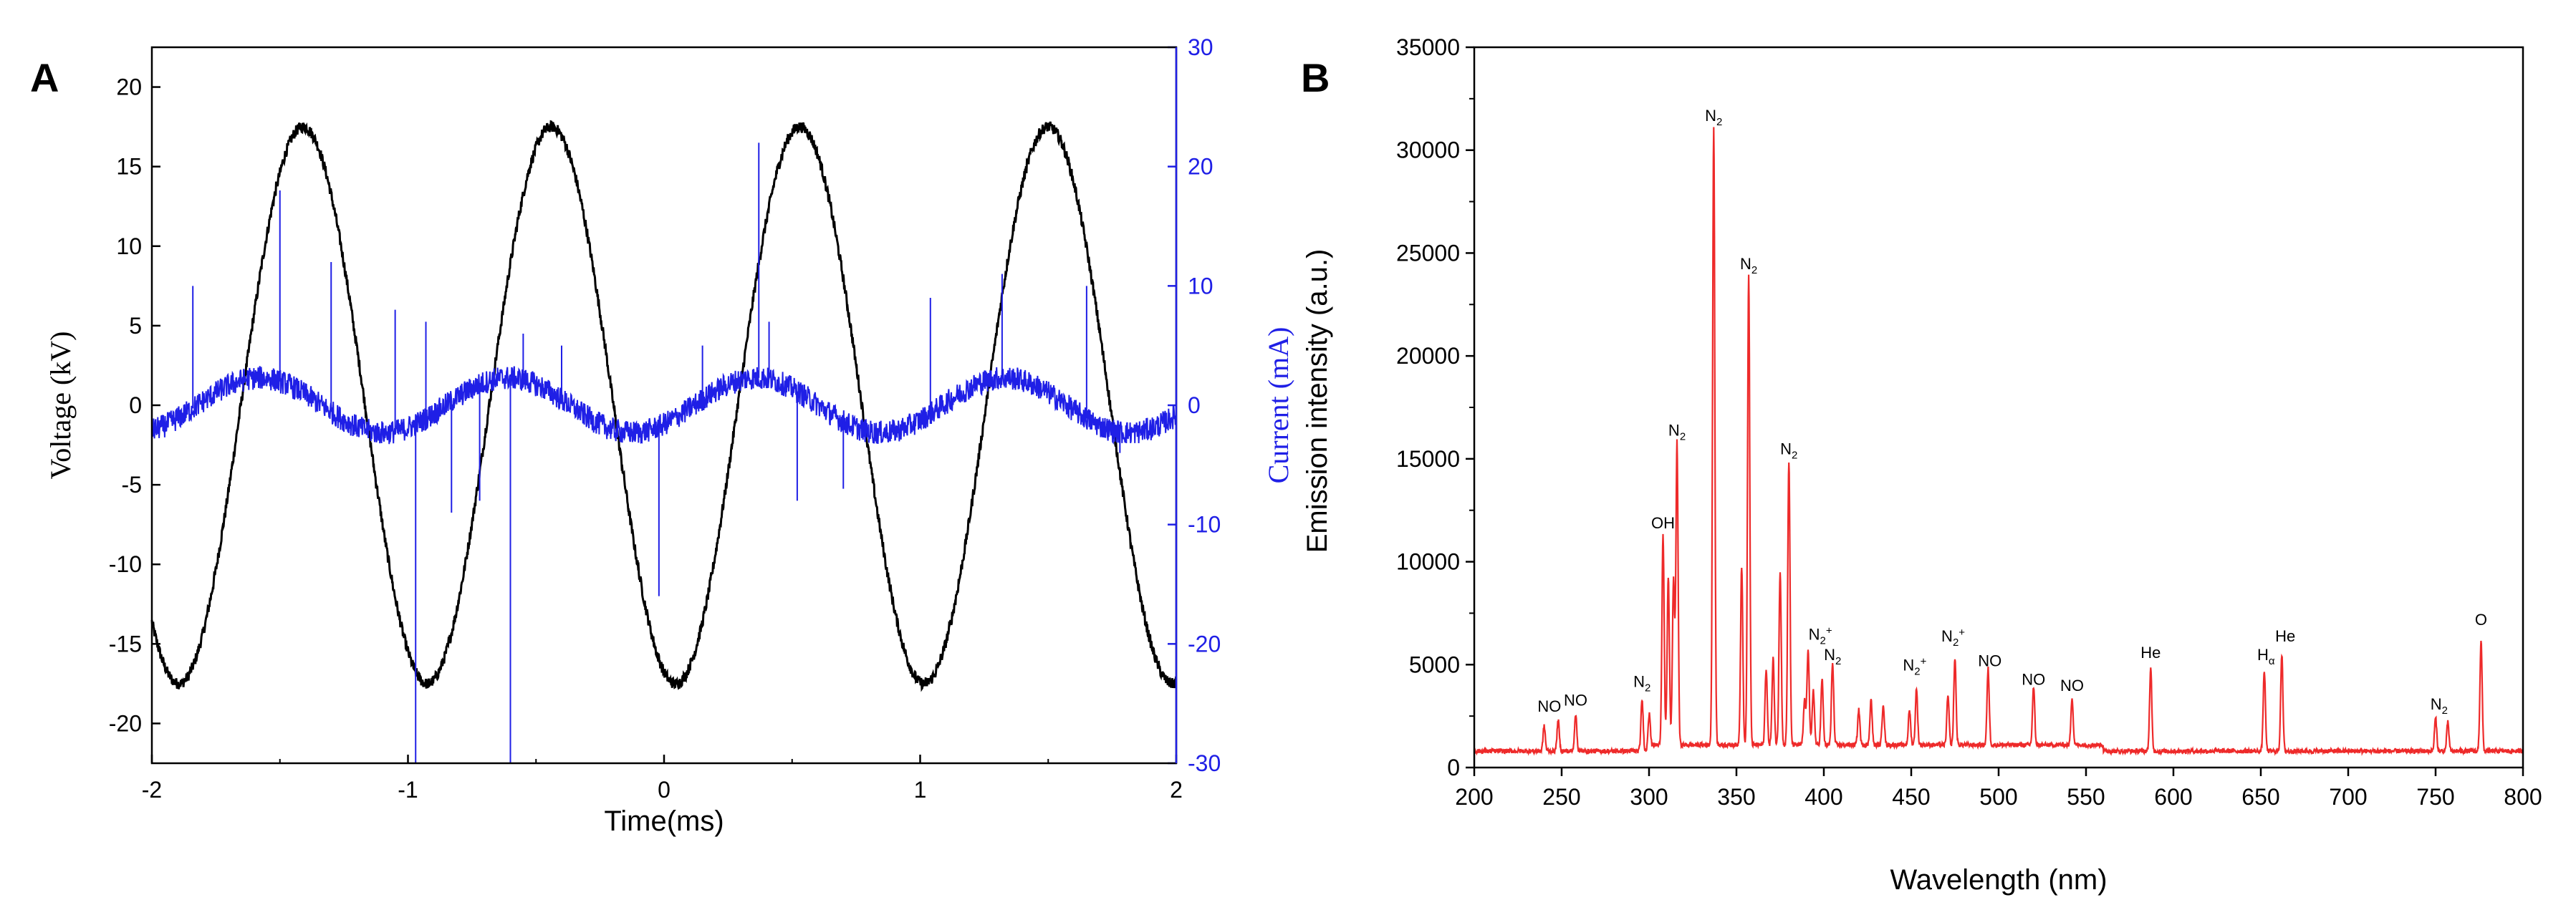  Describe the element at coordinates (1428, 459) in the screenshot. I see `chart-b-ytick-label: 15000` at that location.